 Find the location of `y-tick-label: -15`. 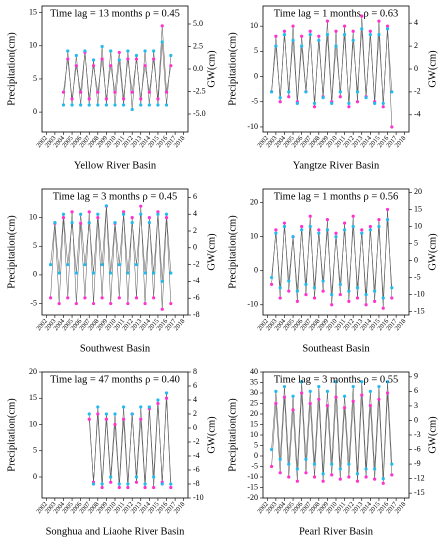

y-tick-label: -15 is located at coordinates (252, 486).